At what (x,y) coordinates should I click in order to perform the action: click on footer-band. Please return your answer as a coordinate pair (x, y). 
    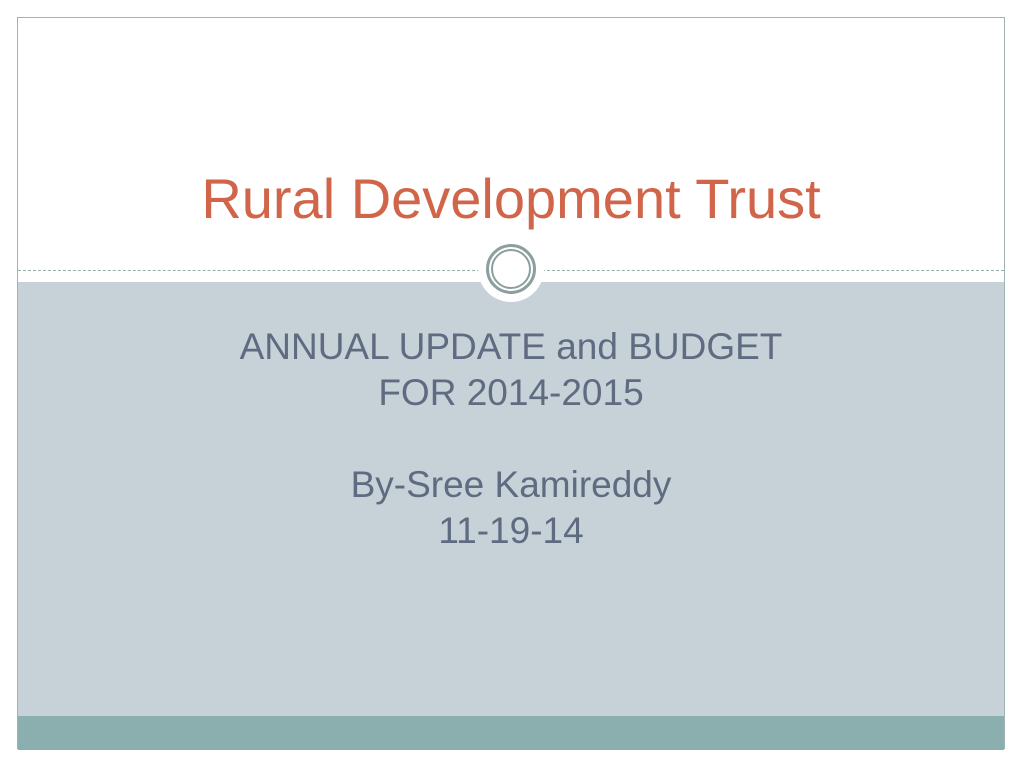
    Looking at the image, I should click on (511, 733).